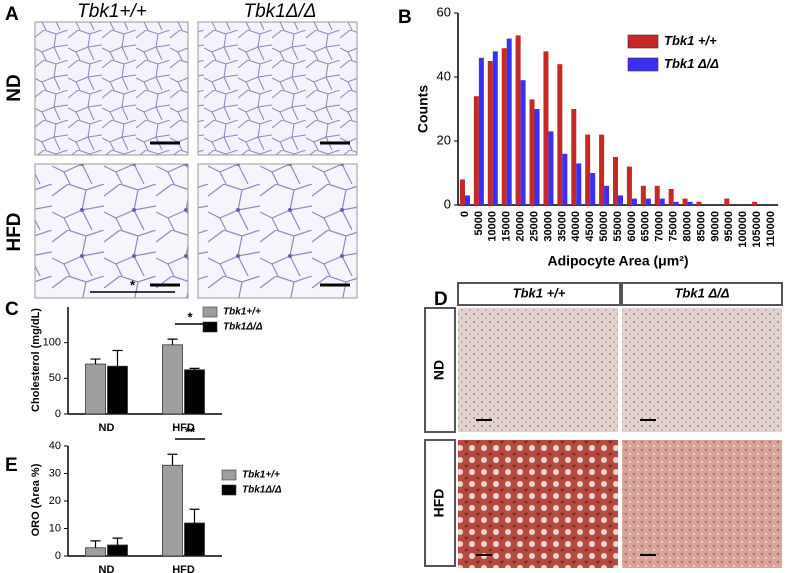 The image size is (787, 573). I want to click on x-tick-label: 75000, so click(674, 226).